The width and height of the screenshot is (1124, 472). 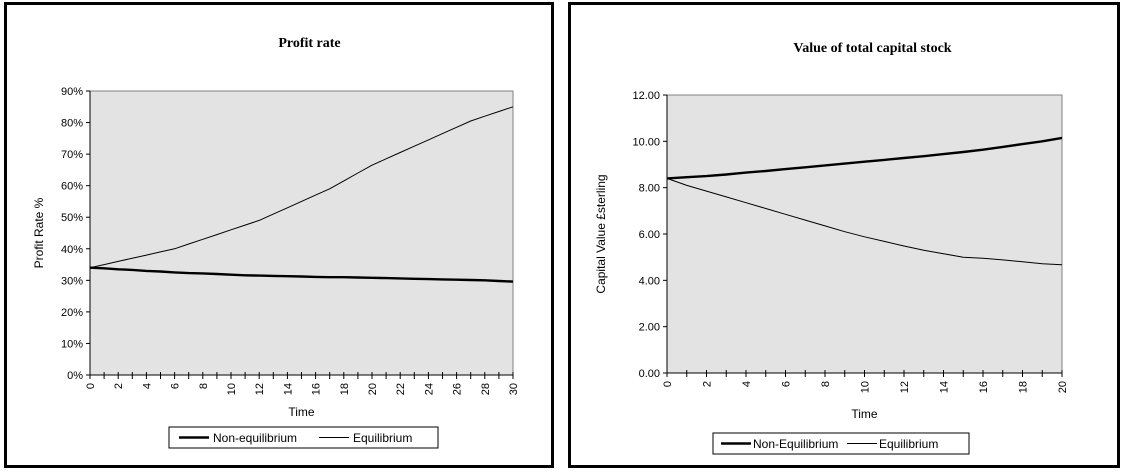 What do you see at coordinates (72, 92) in the screenshot?
I see `y-tick-label: 90%` at bounding box center [72, 92].